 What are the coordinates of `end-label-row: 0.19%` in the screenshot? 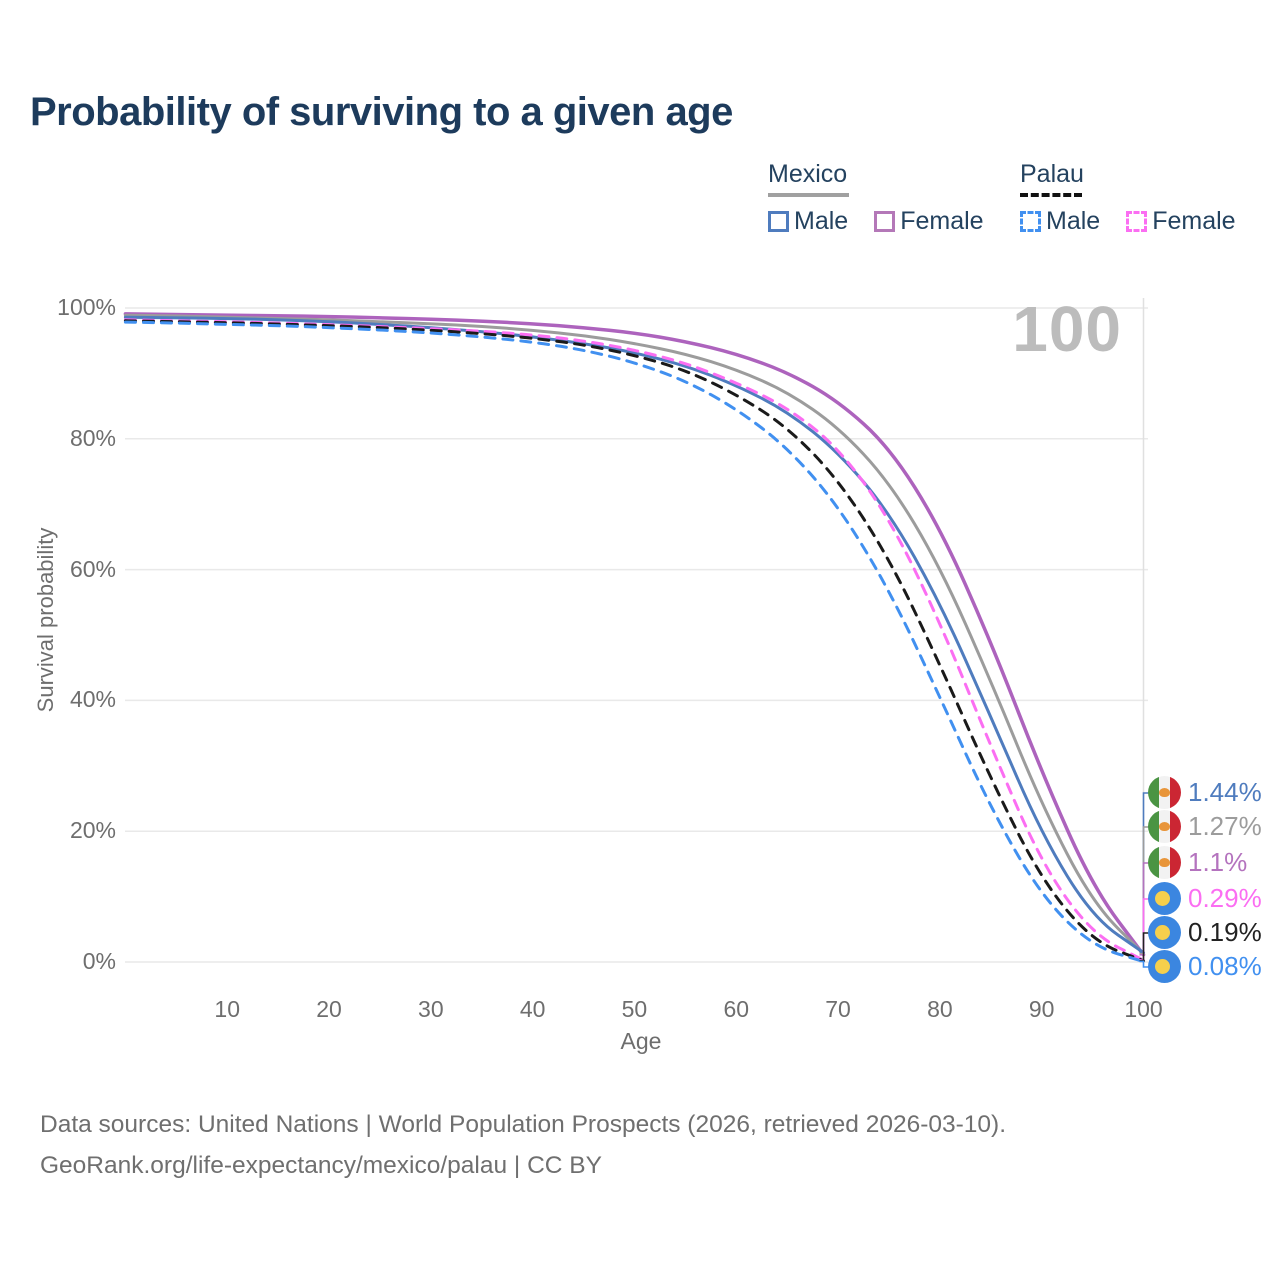 It's located at (1205, 932).